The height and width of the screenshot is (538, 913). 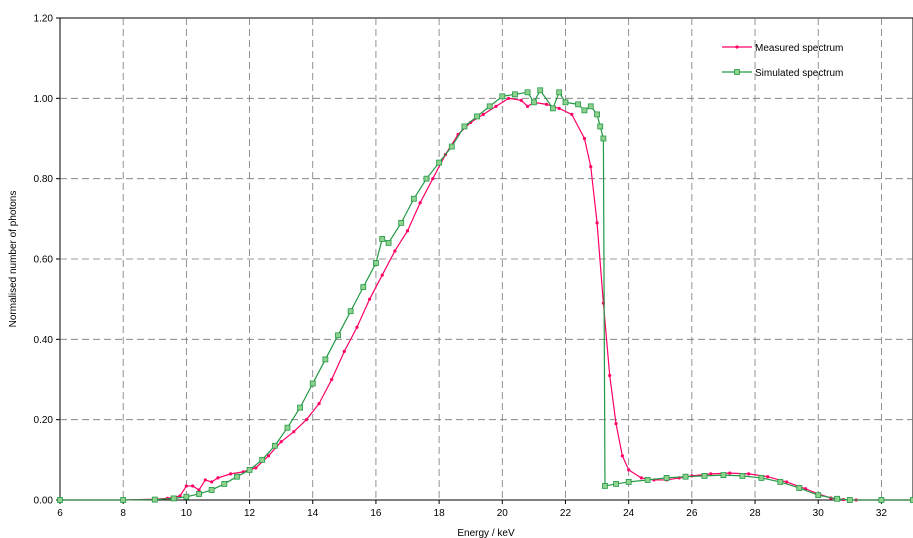 I want to click on y-tick-label: 0.60, so click(x=44, y=260).